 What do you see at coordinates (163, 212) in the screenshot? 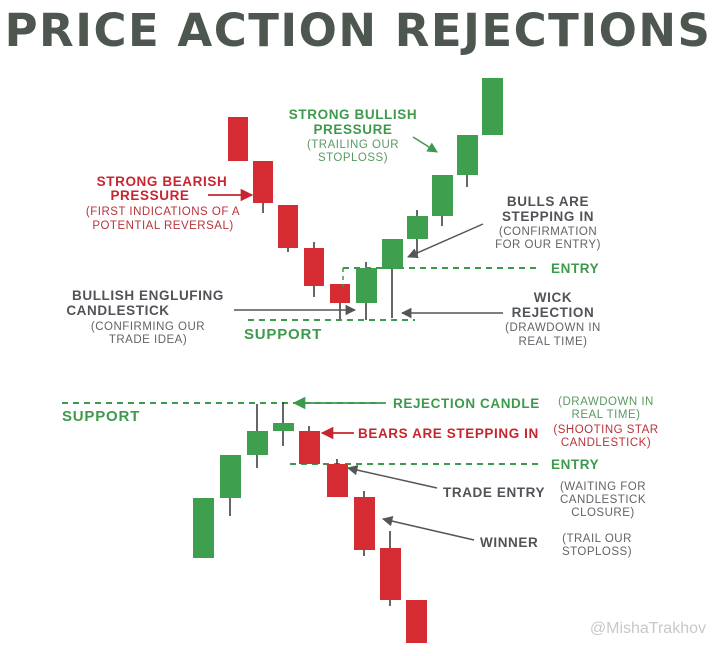
I see `strong-bearish-sub-1: (FIRST INDICATIONS OF A` at bounding box center [163, 212].